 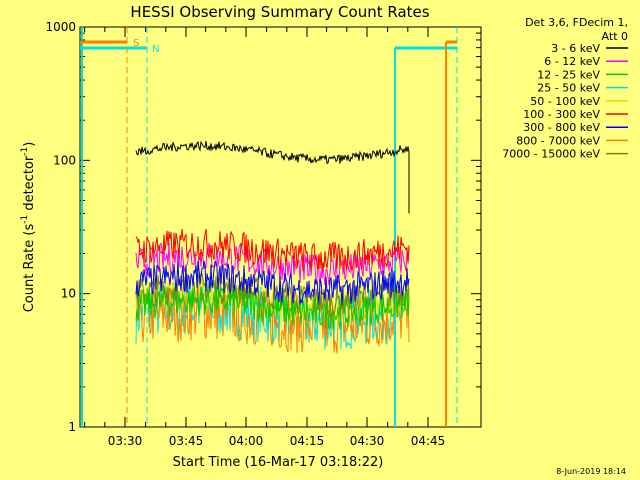 I want to click on legend-entry: 3 - 6 keV, so click(x=575, y=48).